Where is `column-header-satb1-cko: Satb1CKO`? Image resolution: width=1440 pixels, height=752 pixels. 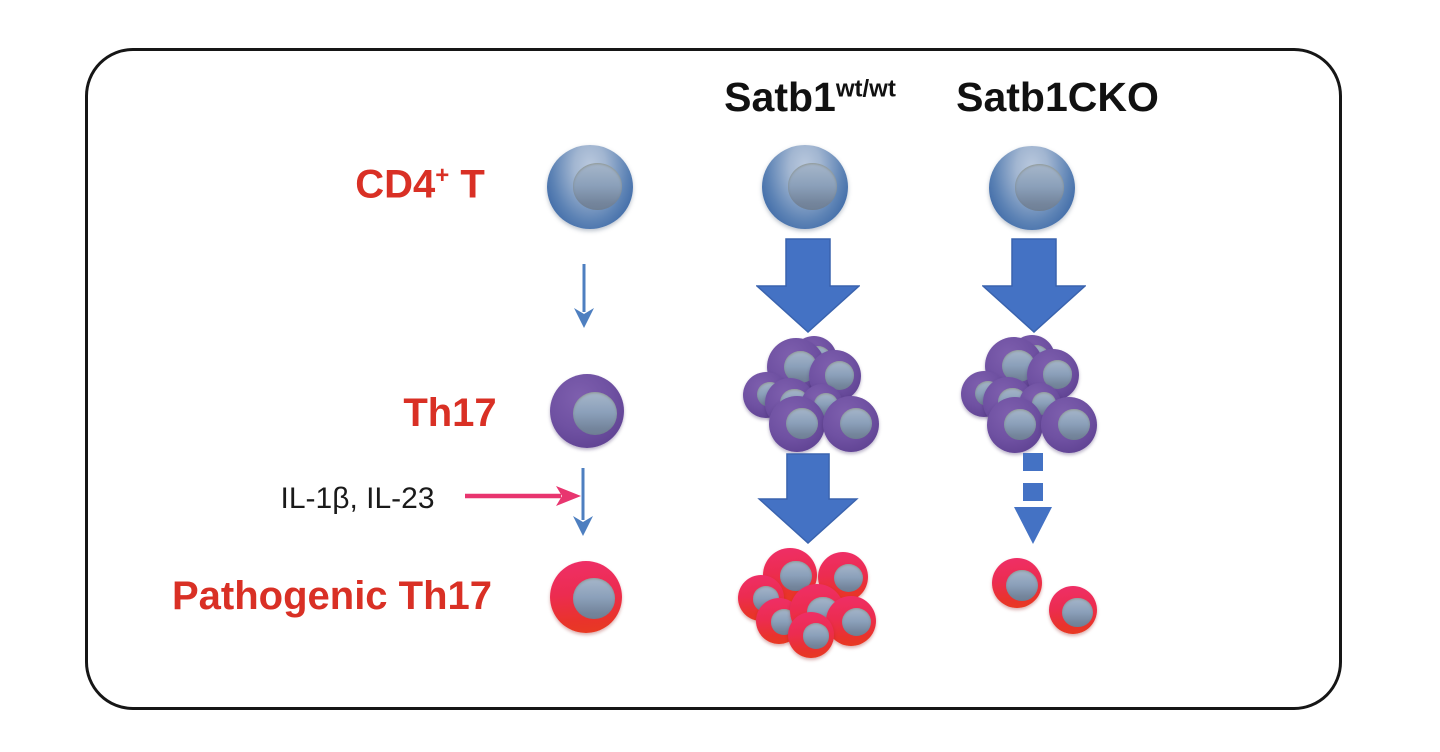 column-header-satb1-cko: Satb1CKO is located at coordinates (1057, 97).